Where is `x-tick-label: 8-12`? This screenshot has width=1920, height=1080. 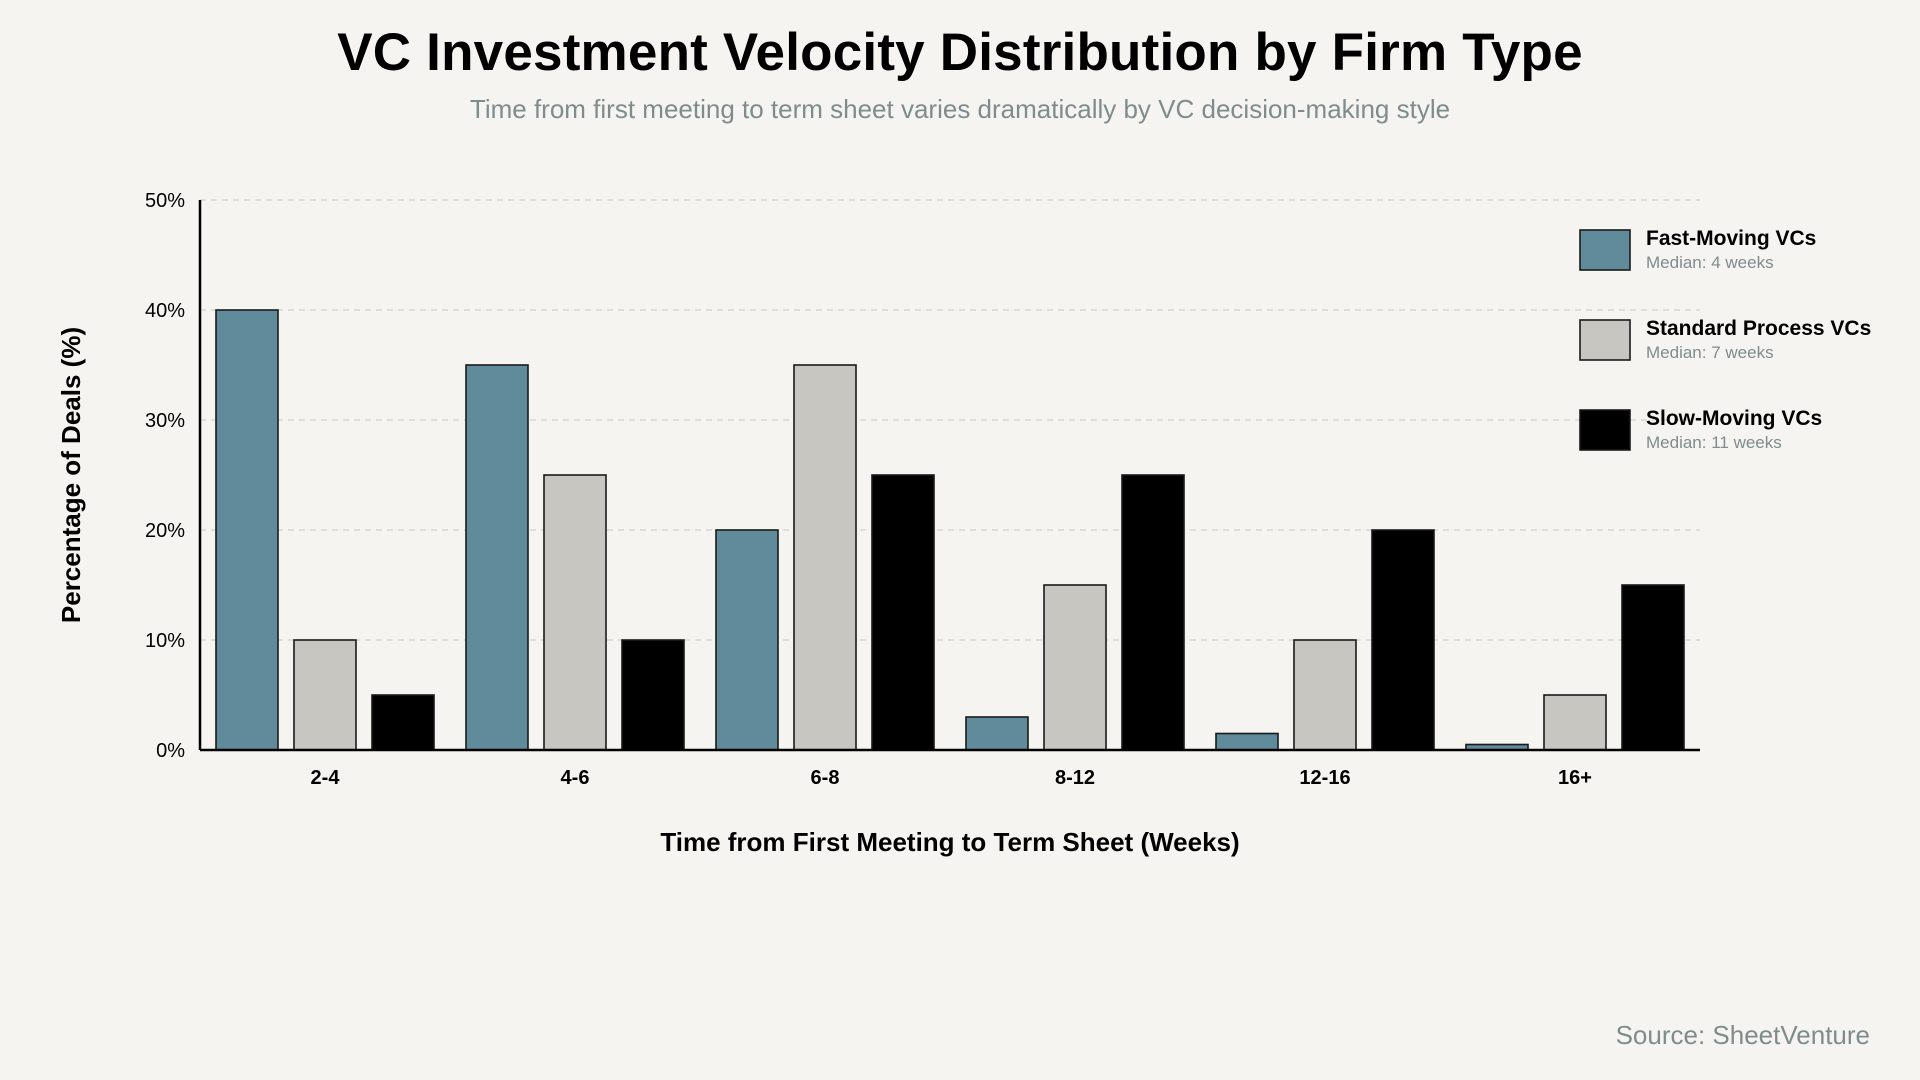 x-tick-label: 8-12 is located at coordinates (1075, 778).